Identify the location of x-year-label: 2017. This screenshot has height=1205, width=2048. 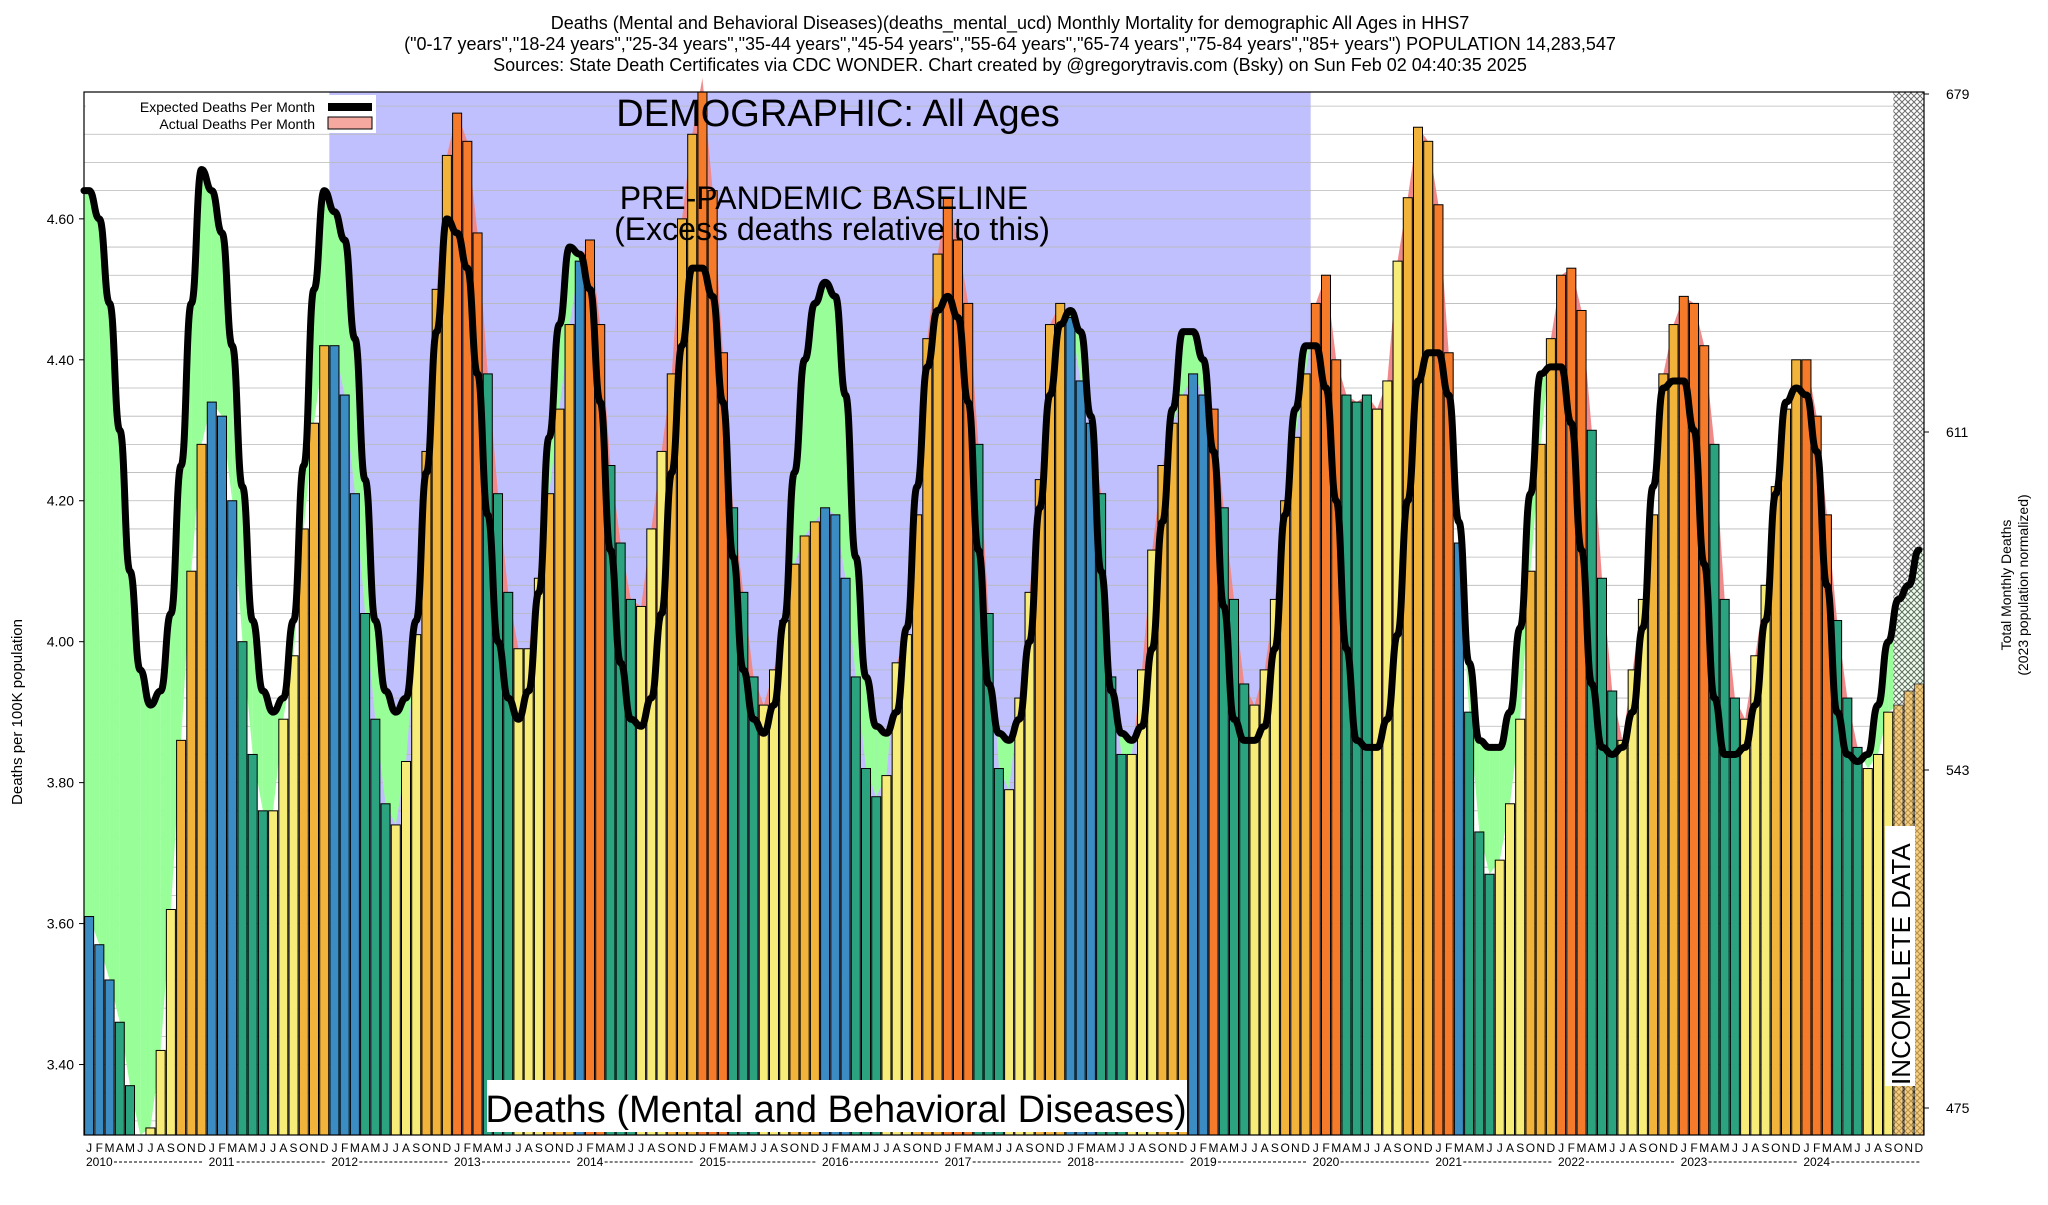
(958, 1162).